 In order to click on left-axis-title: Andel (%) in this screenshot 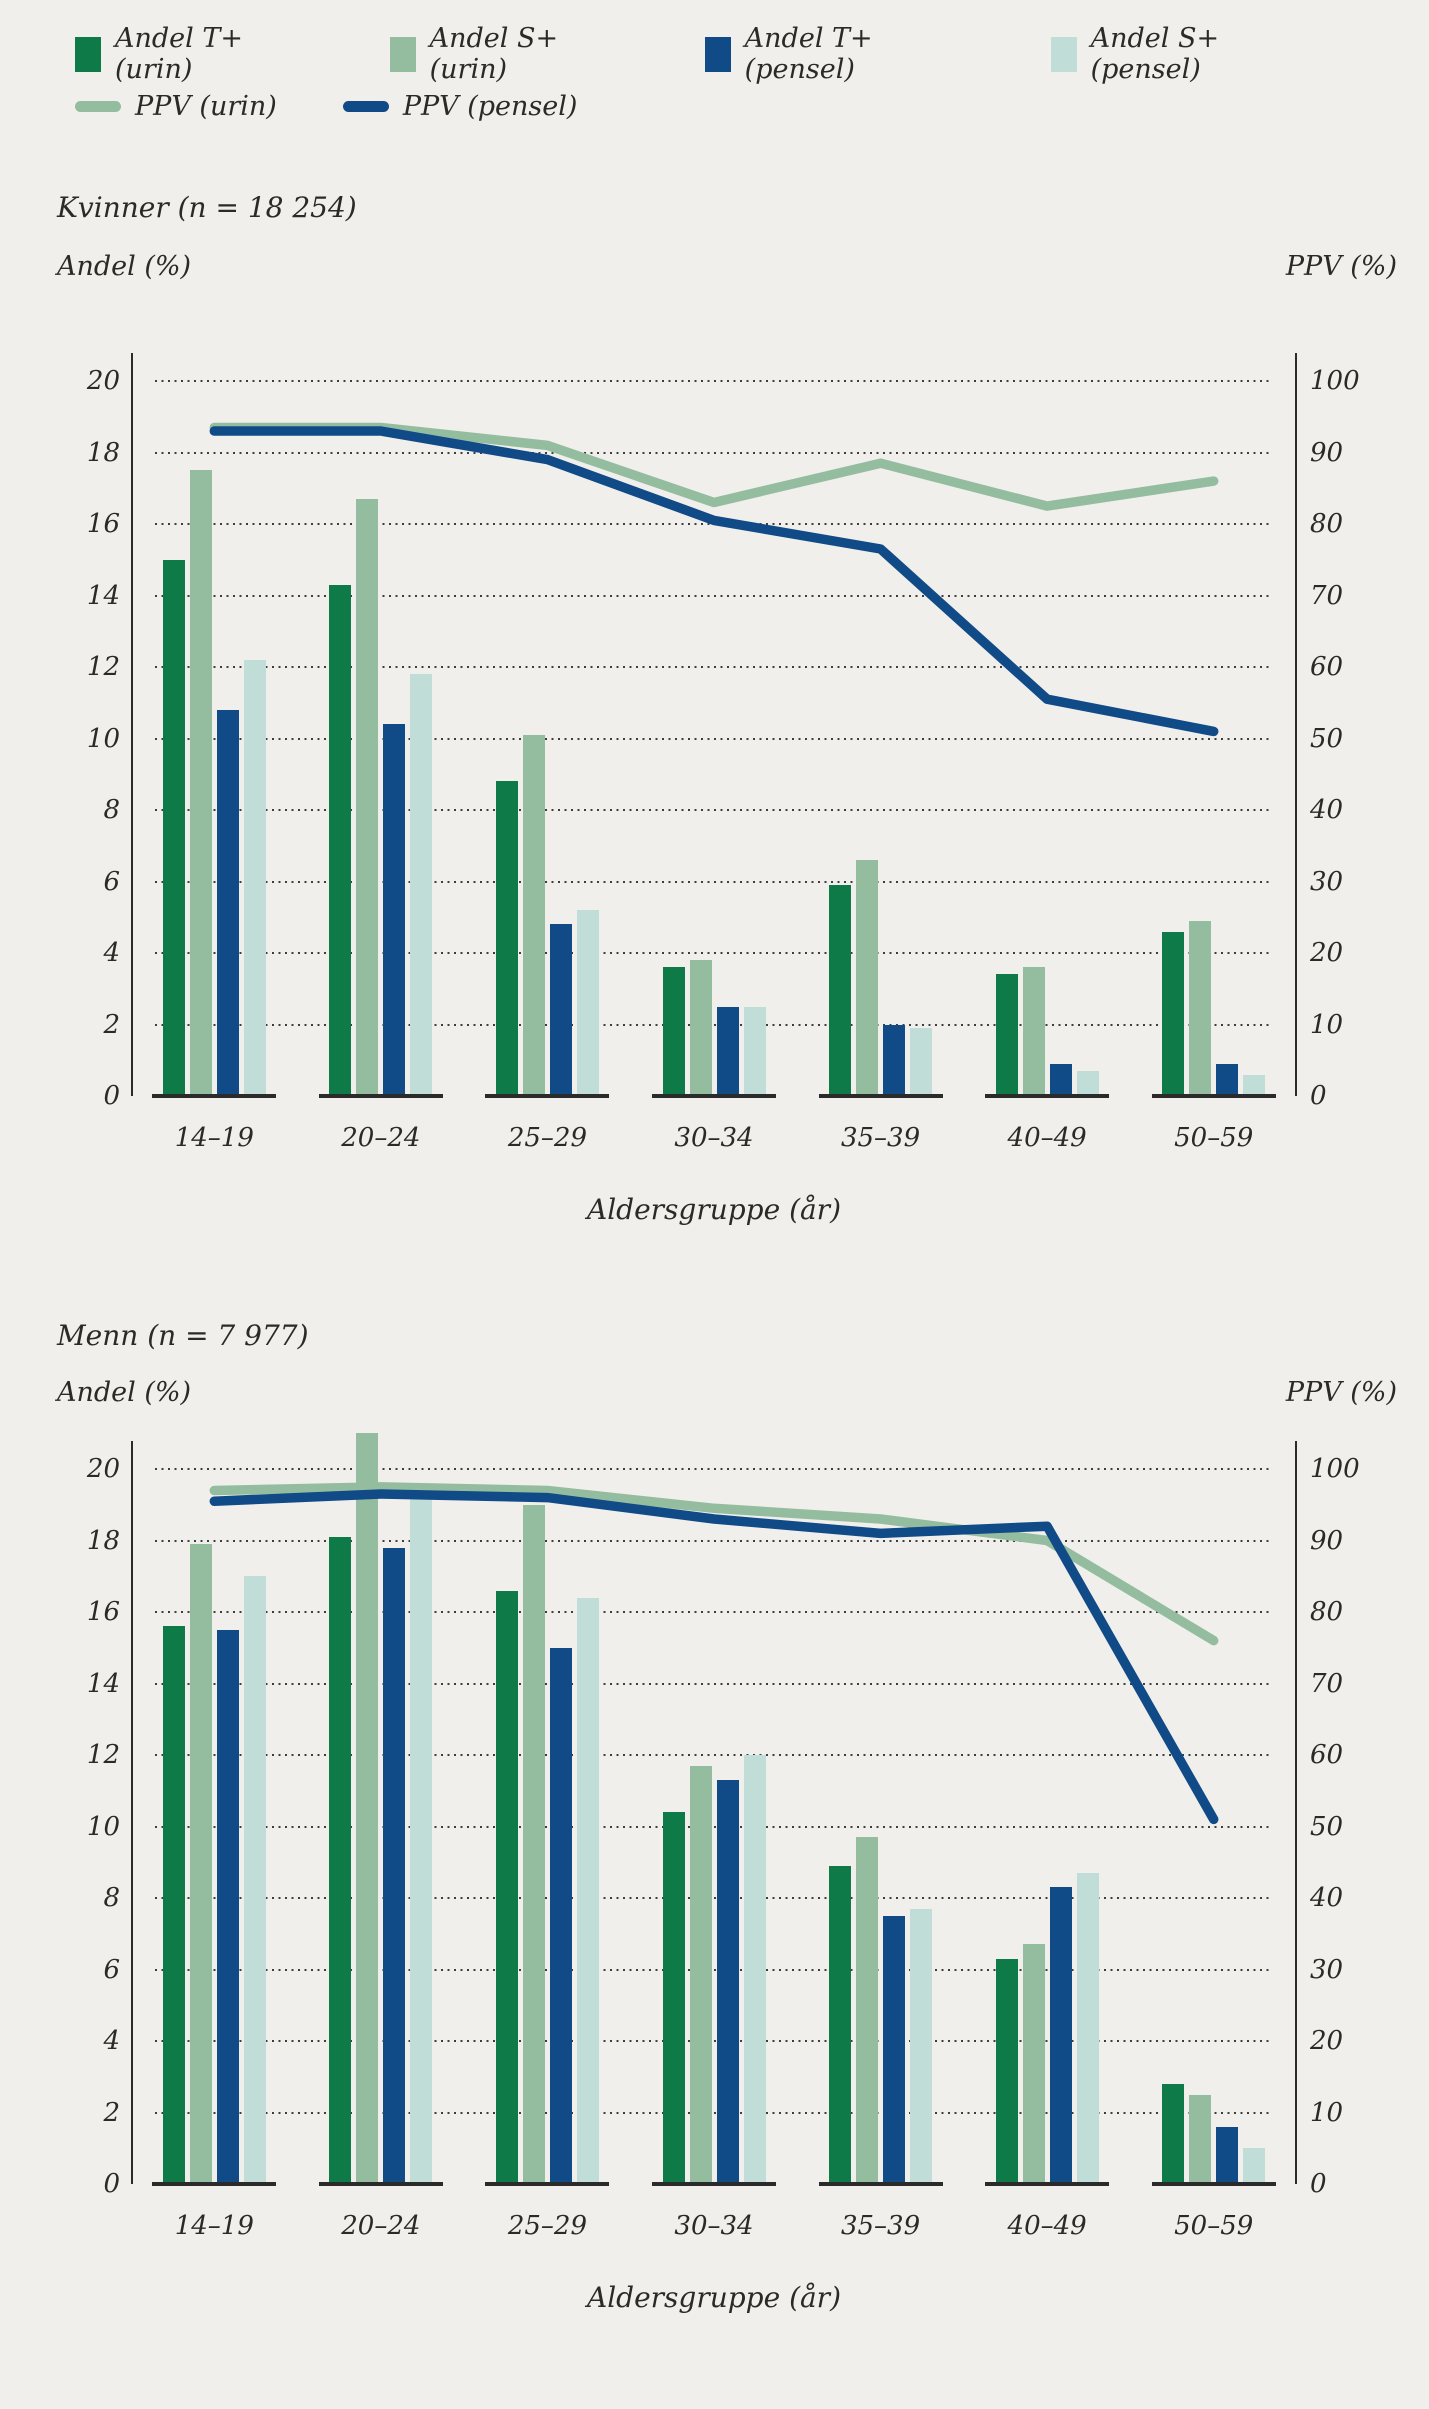, I will do `click(124, 1392)`.